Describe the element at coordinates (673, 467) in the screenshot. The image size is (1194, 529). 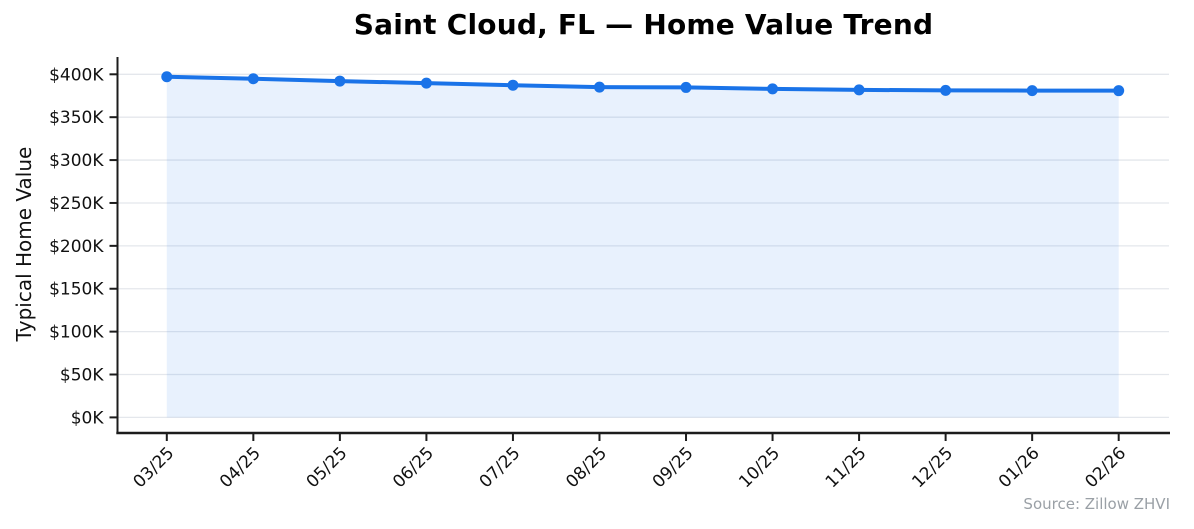
I see `x-tick-label: 09/25` at that location.